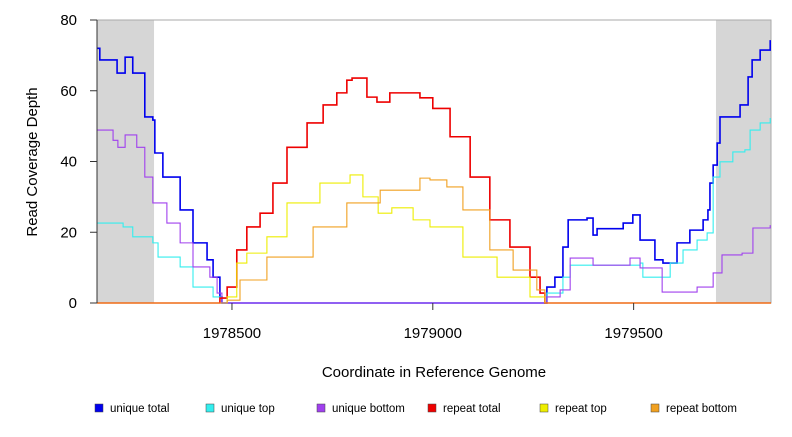  What do you see at coordinates (434, 372) in the screenshot?
I see `x-axis-label: Coordinate in Reference Genome` at bounding box center [434, 372].